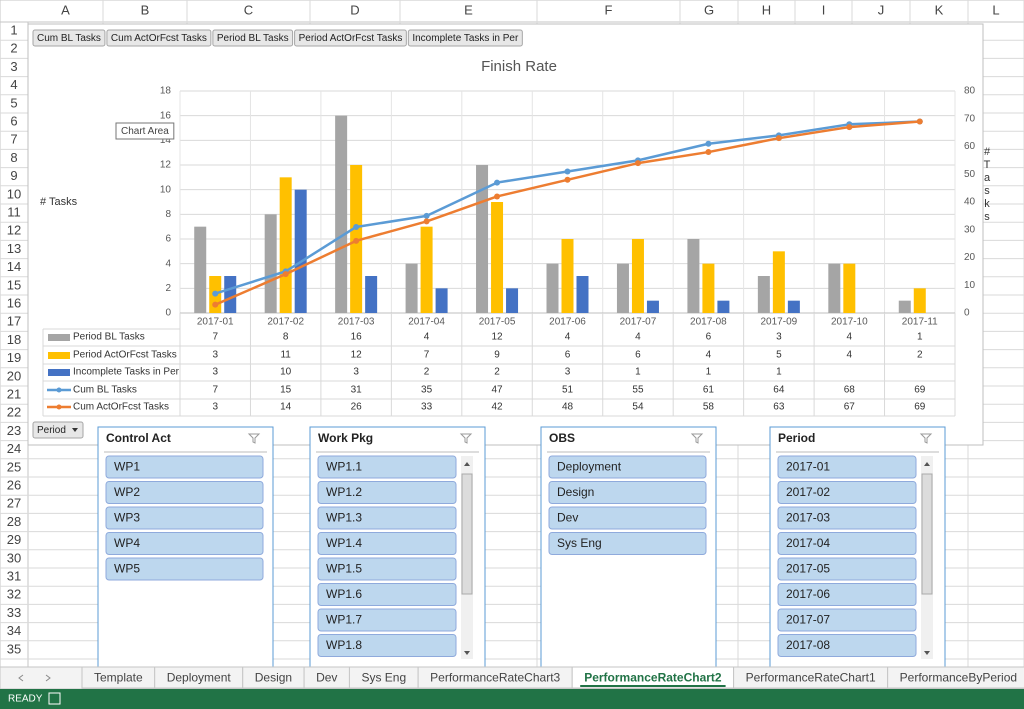 Image resolution: width=1024 pixels, height=709 pixels. I want to click on sheet-tab, so click(955, 677).